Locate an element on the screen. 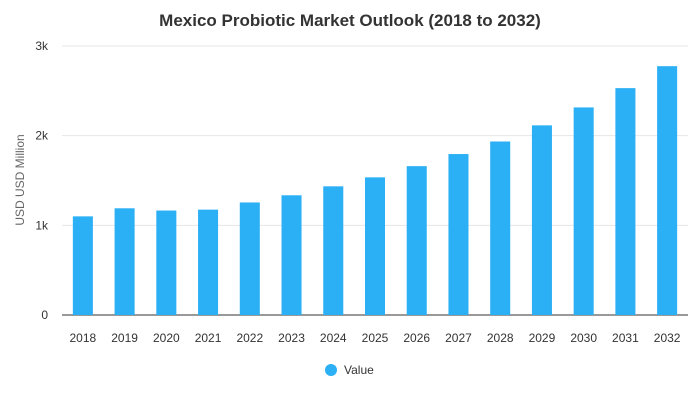 Image resolution: width=700 pixels, height=400 pixels. x-tick-label: 2023 is located at coordinates (291, 338).